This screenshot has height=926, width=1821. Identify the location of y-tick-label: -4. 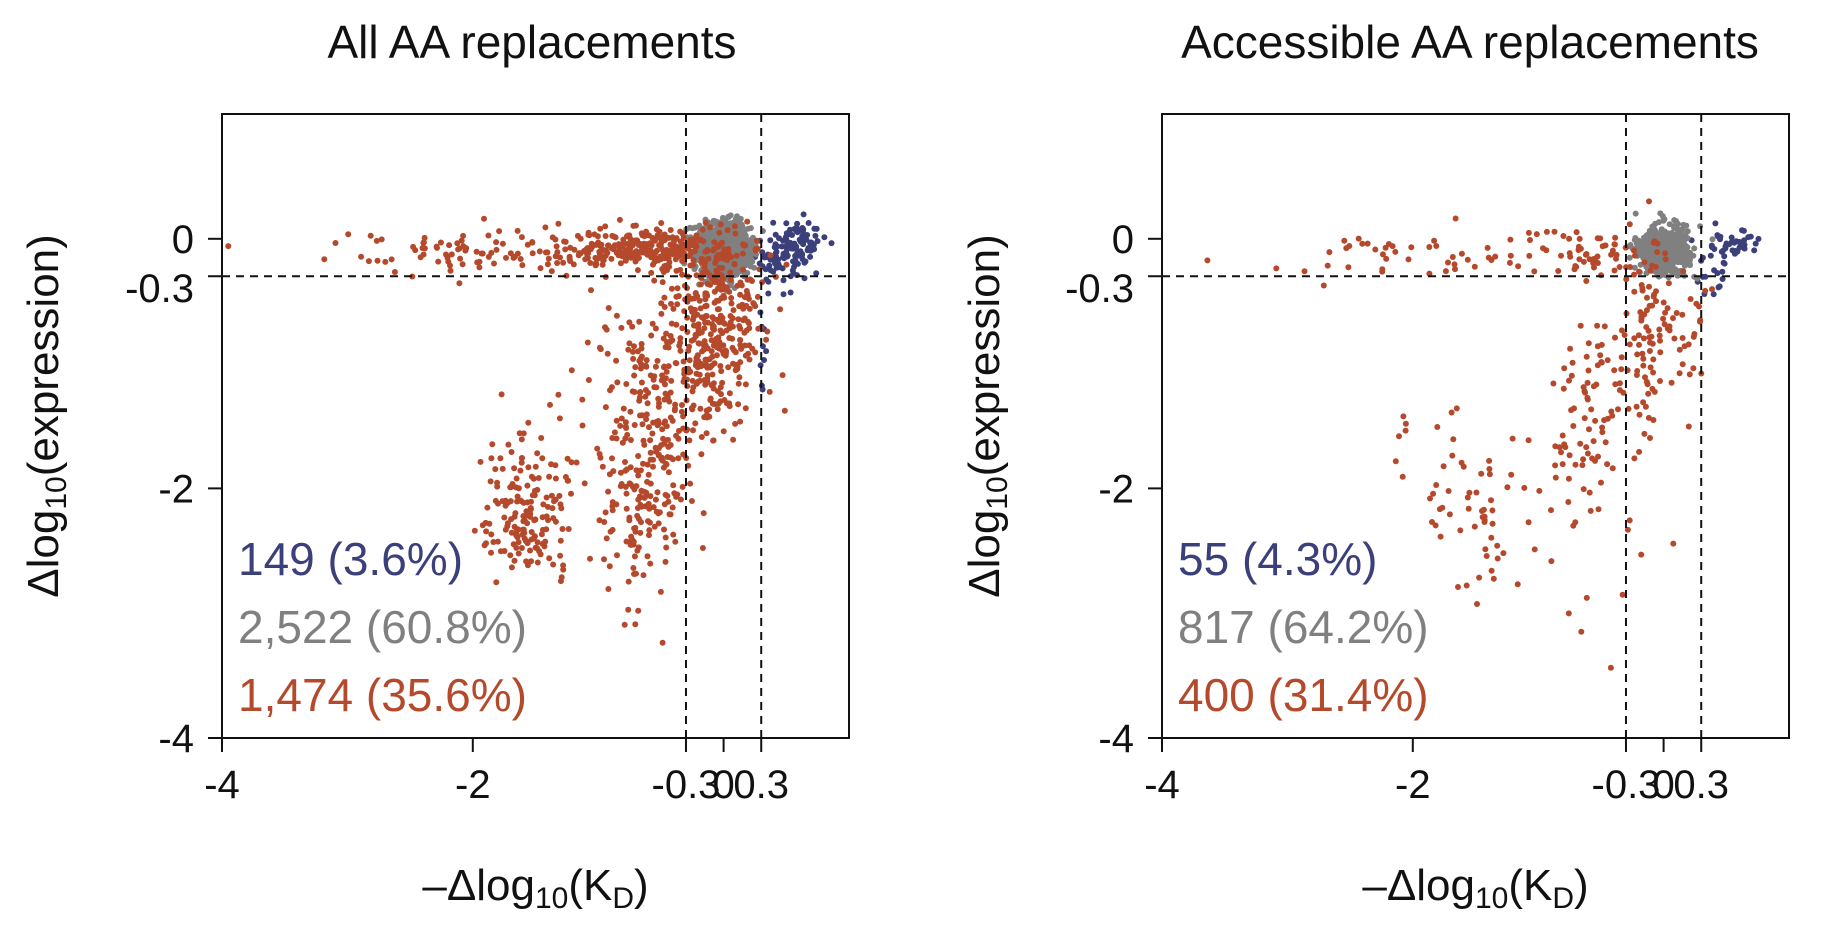
(1116, 739).